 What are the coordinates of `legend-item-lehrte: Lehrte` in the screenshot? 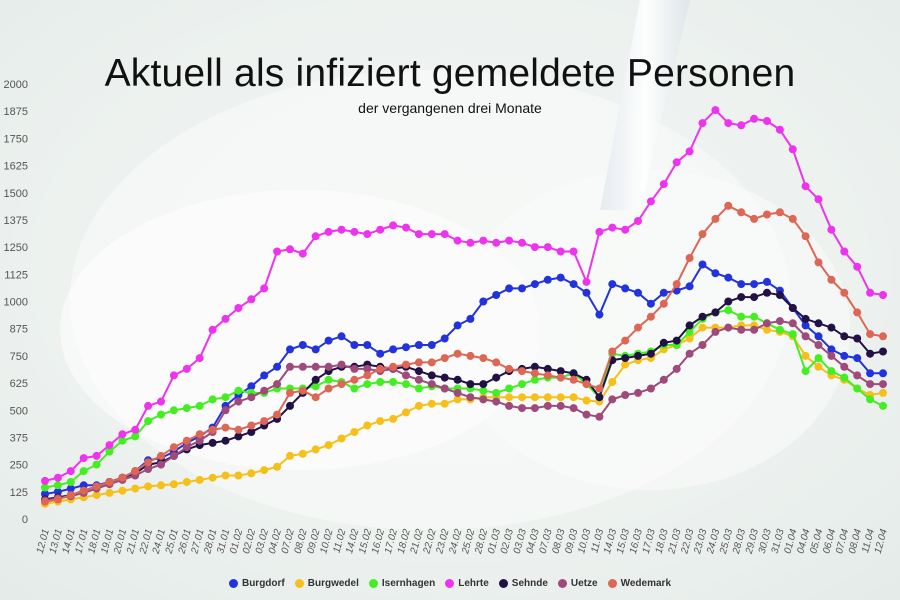 It's located at (467, 583).